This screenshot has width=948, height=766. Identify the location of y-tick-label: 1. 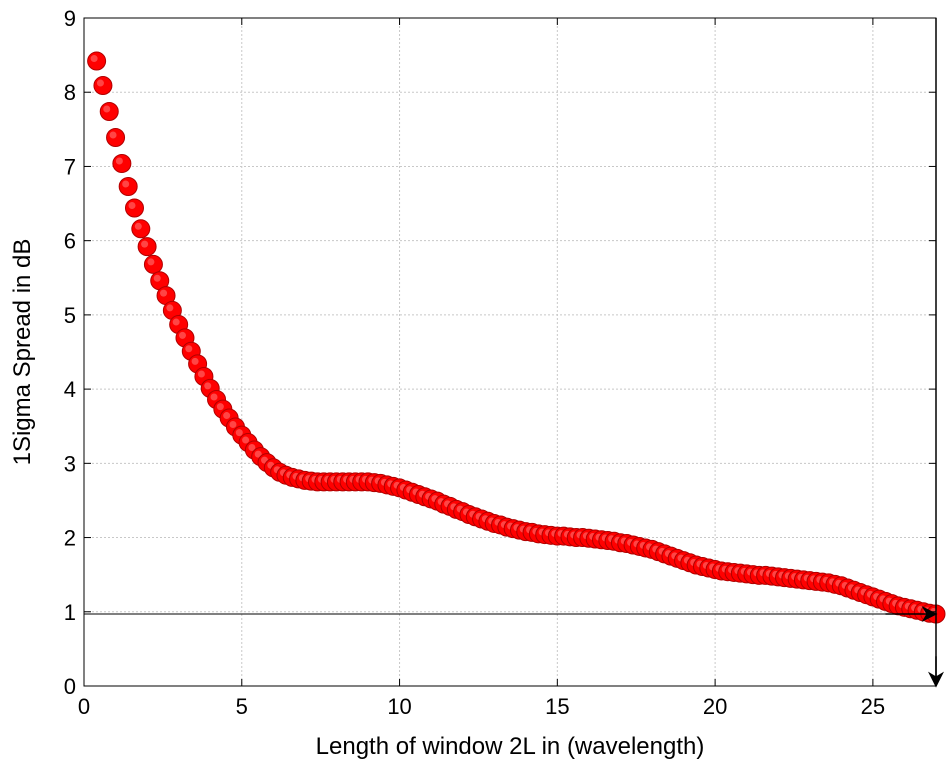
(70, 612).